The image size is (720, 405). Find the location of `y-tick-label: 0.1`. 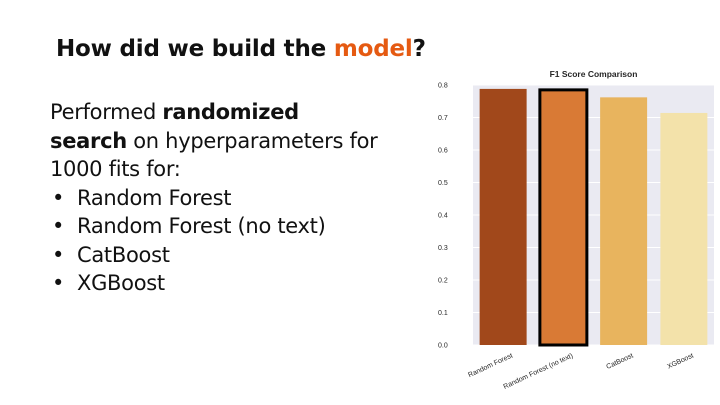

y-tick-label: 0.1 is located at coordinates (443, 313).